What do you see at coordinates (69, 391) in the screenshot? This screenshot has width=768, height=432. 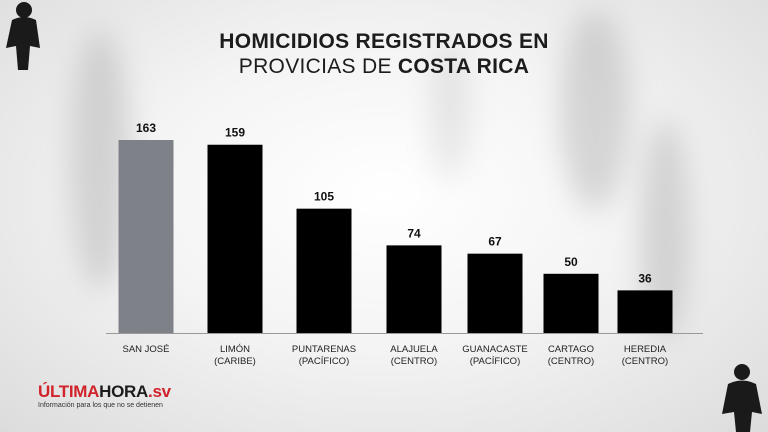 I see `logo-part-ultima: ÚLTIMA` at bounding box center [69, 391].